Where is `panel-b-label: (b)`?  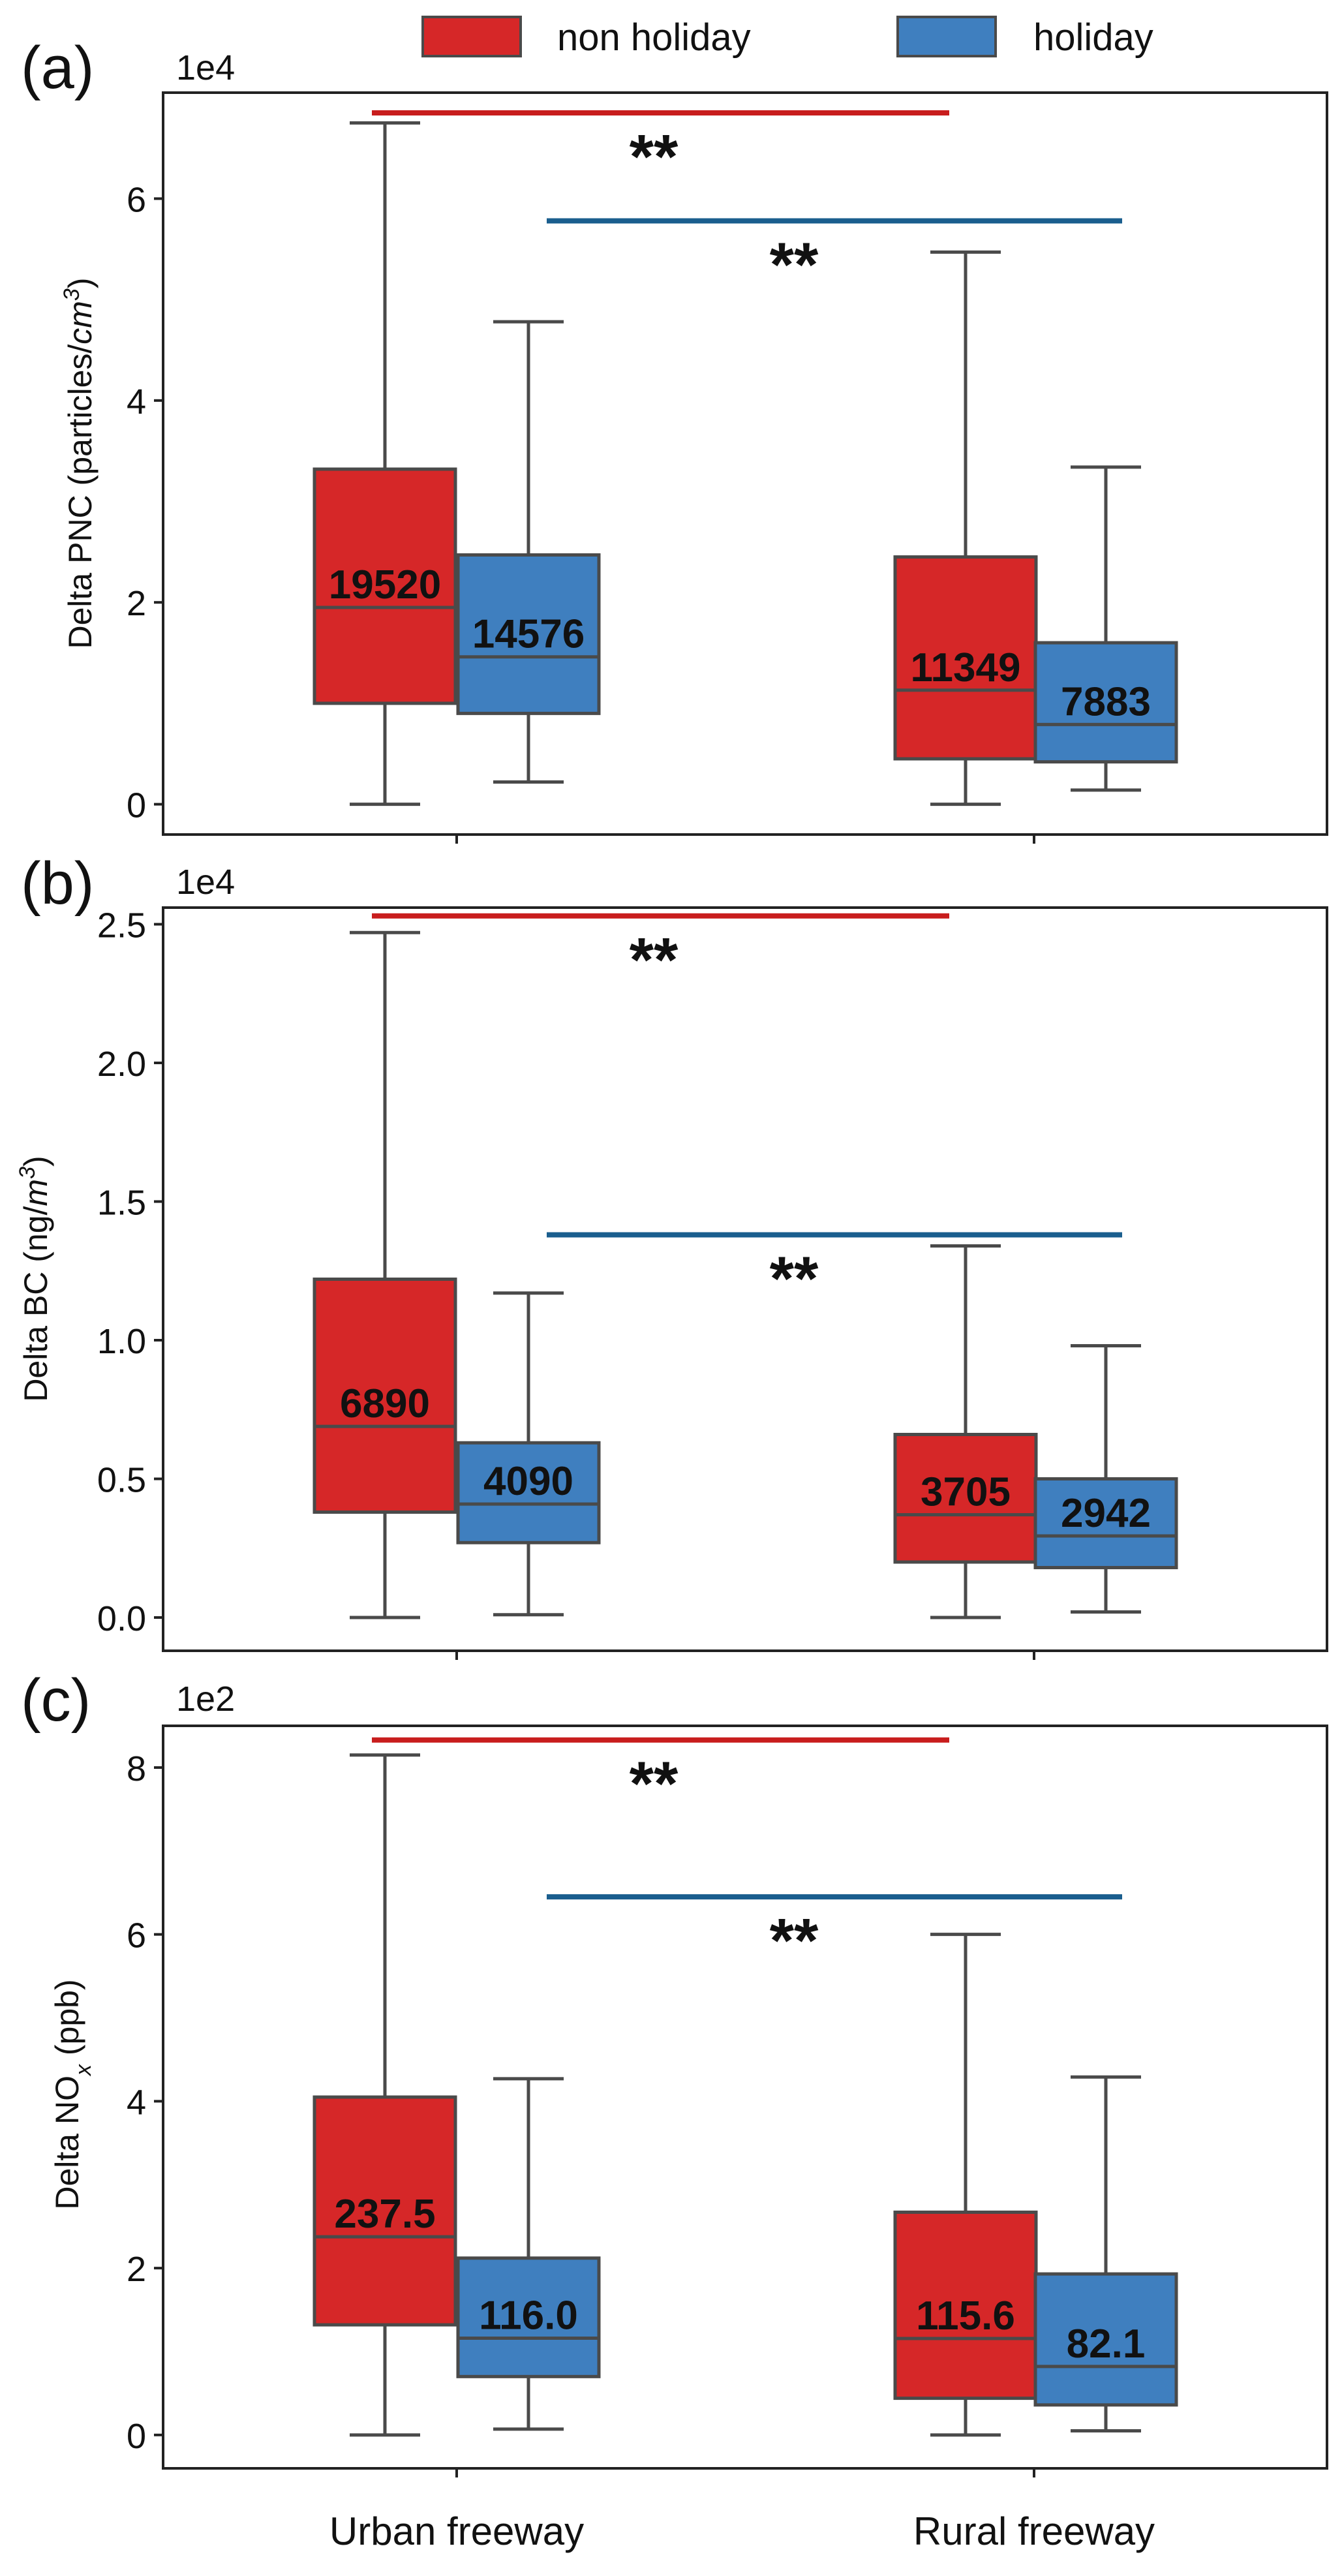 panel-b-label: (b) is located at coordinates (58, 883).